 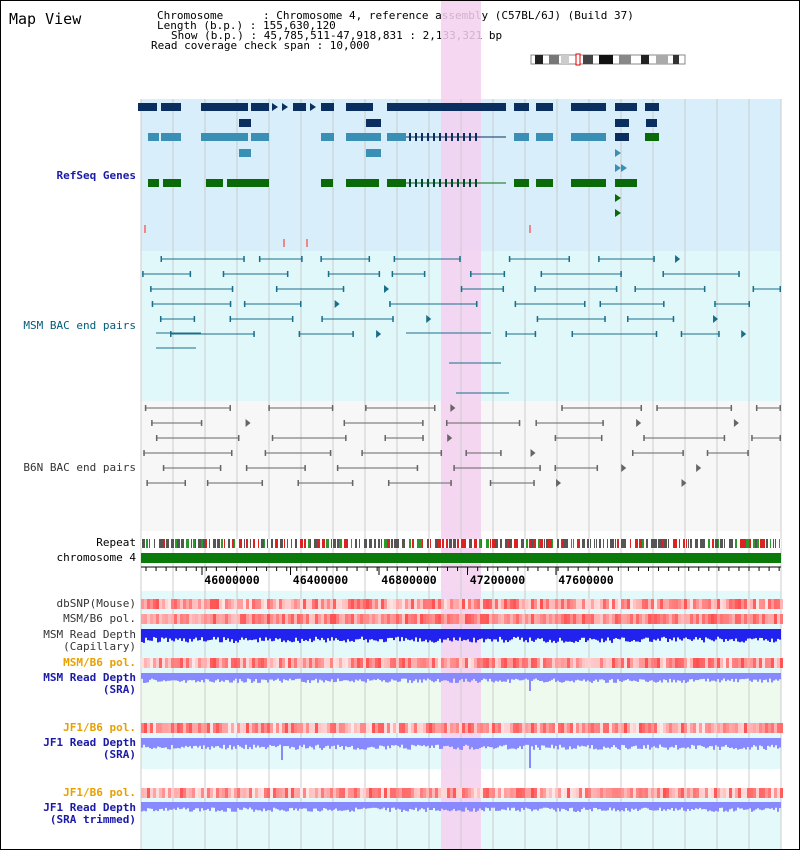 I want to click on b6n-bac-track-label: B6N BAC end pairs, so click(x=79, y=467).